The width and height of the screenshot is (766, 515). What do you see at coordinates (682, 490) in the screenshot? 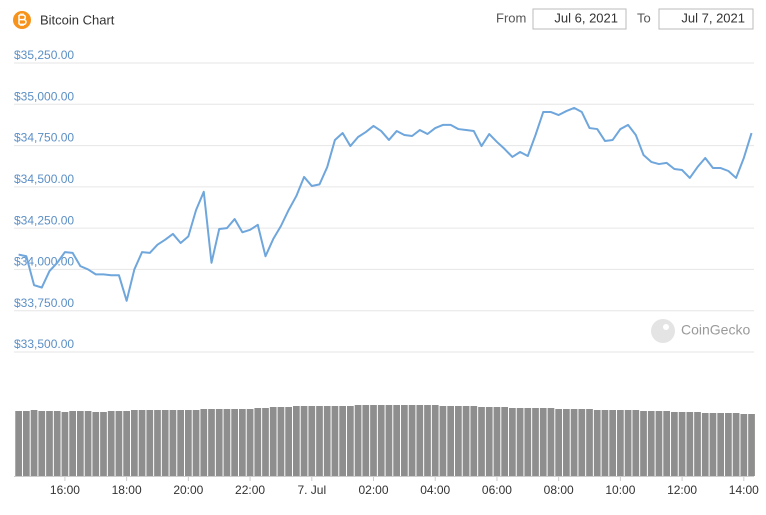
I see `x-tick-label: 12:00` at bounding box center [682, 490].